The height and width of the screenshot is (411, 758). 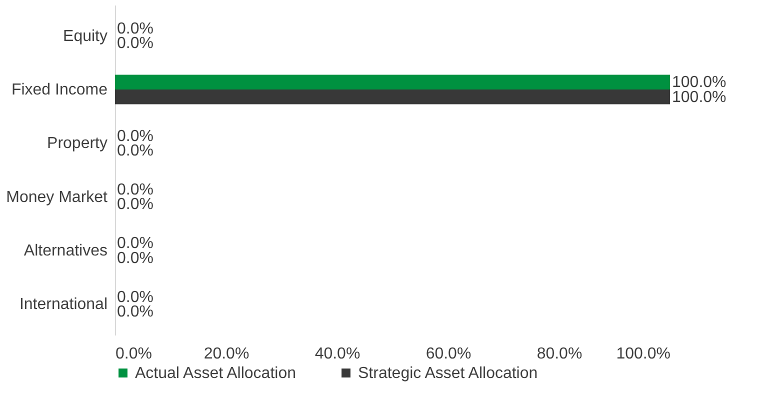 I want to click on y-tick-label: International, so click(x=63, y=305).